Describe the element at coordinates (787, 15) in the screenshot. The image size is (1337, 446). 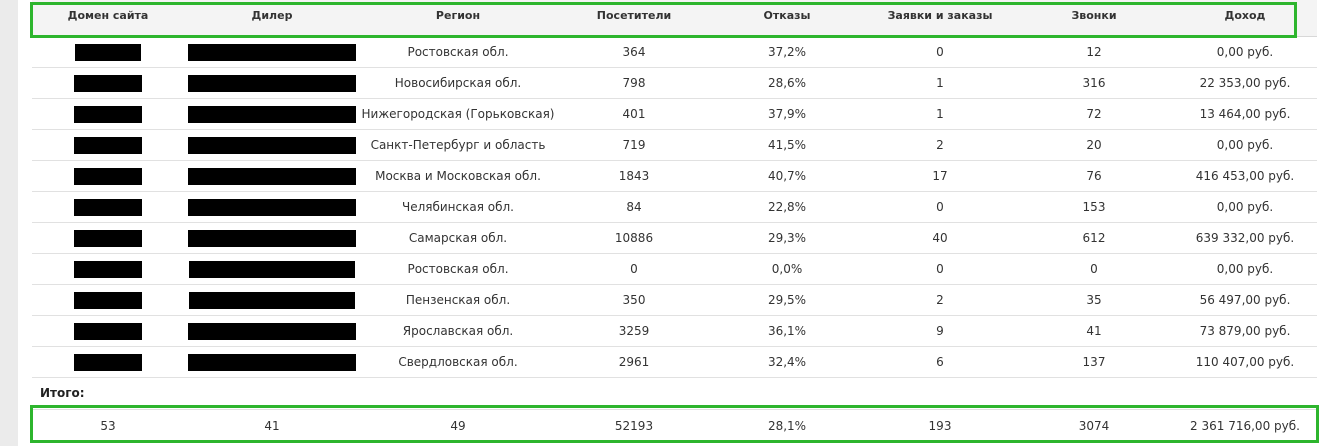
I see `column-header-bounces: Отказы` at that location.